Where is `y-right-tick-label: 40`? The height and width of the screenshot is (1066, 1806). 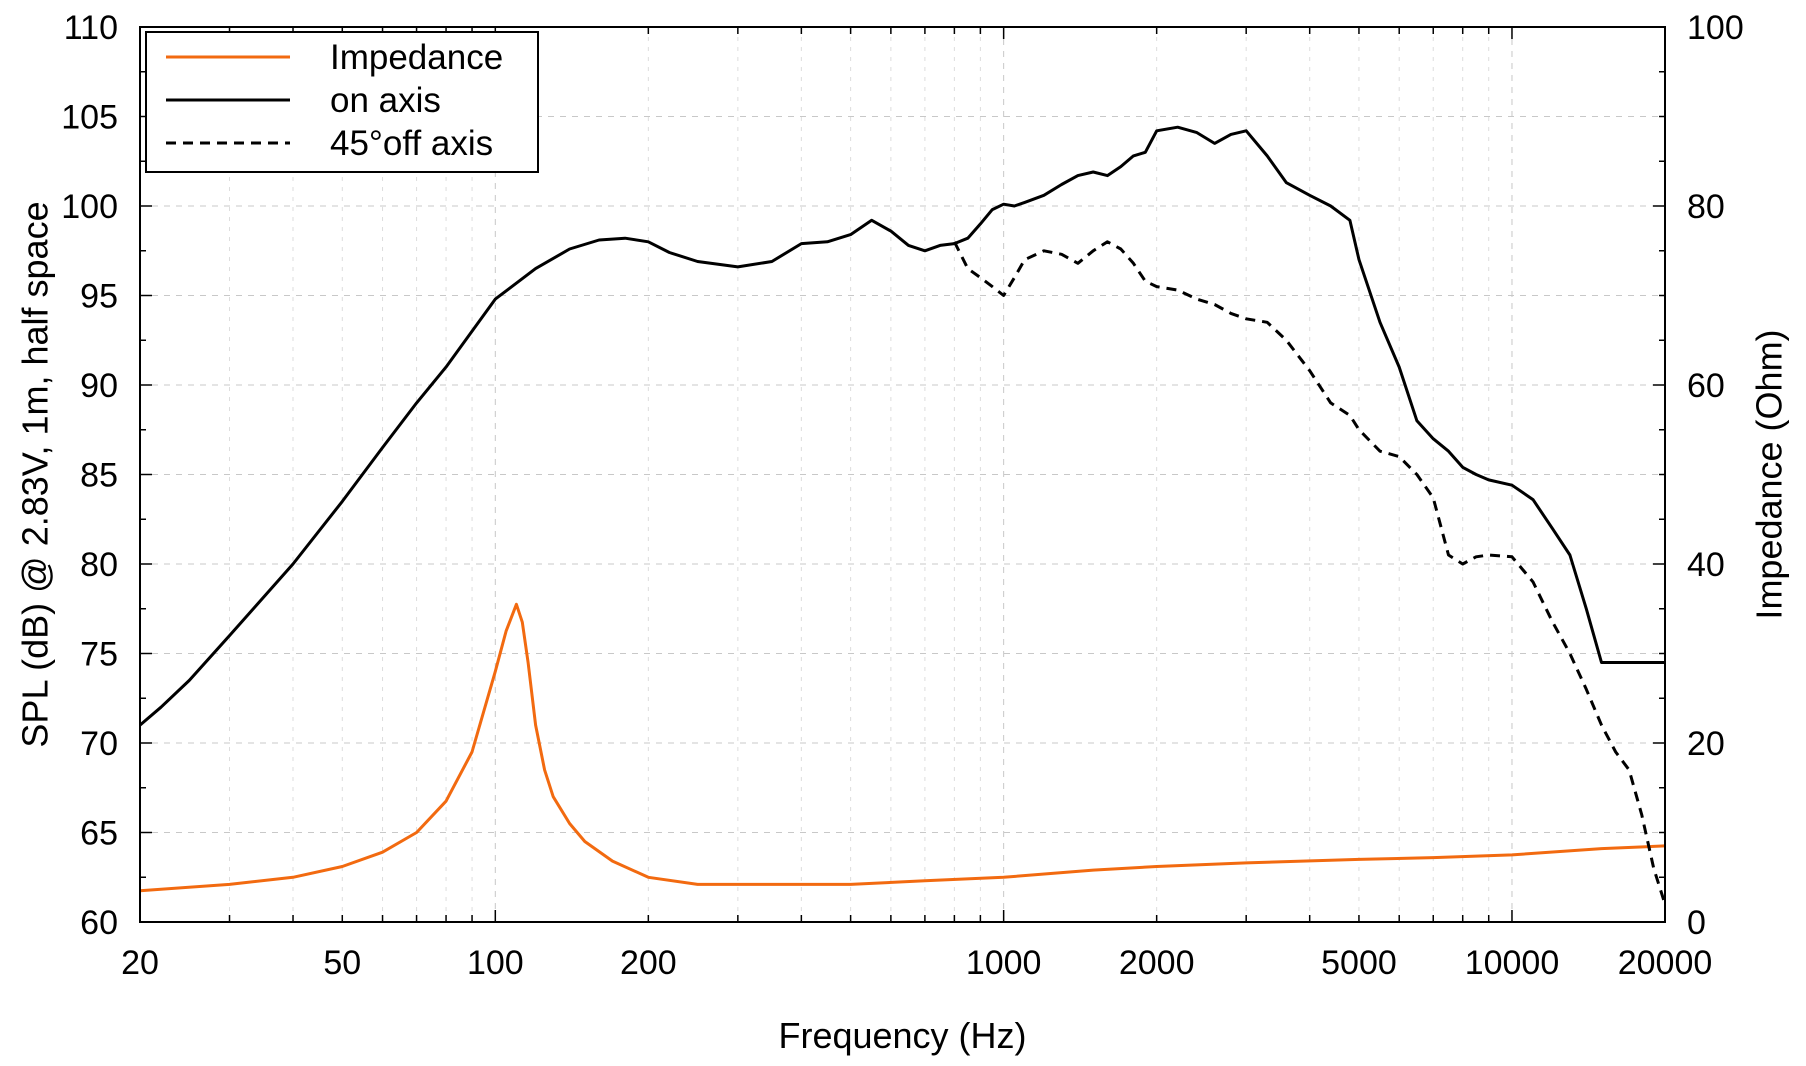 y-right-tick-label: 40 is located at coordinates (1706, 565).